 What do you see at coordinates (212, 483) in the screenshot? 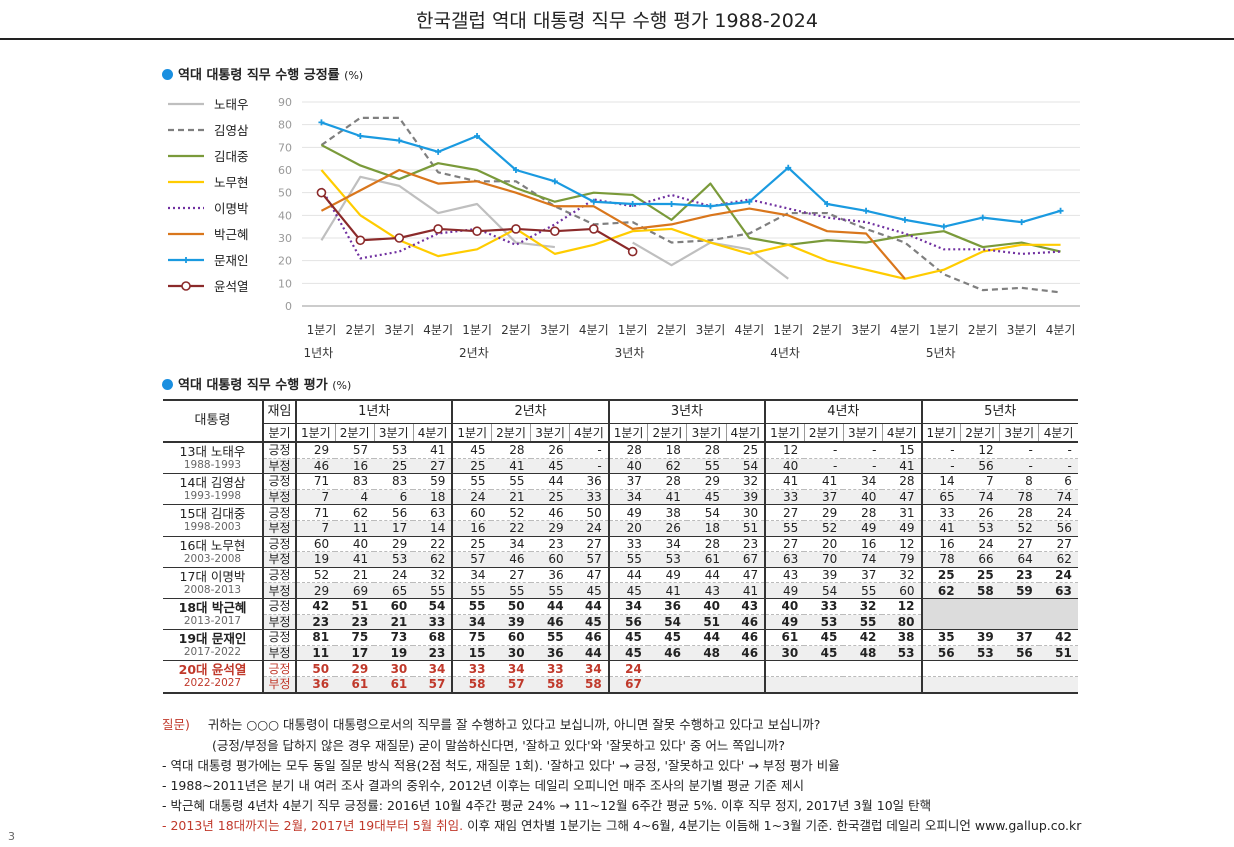
I see `president-name: 14대 김영삼` at bounding box center [212, 483].